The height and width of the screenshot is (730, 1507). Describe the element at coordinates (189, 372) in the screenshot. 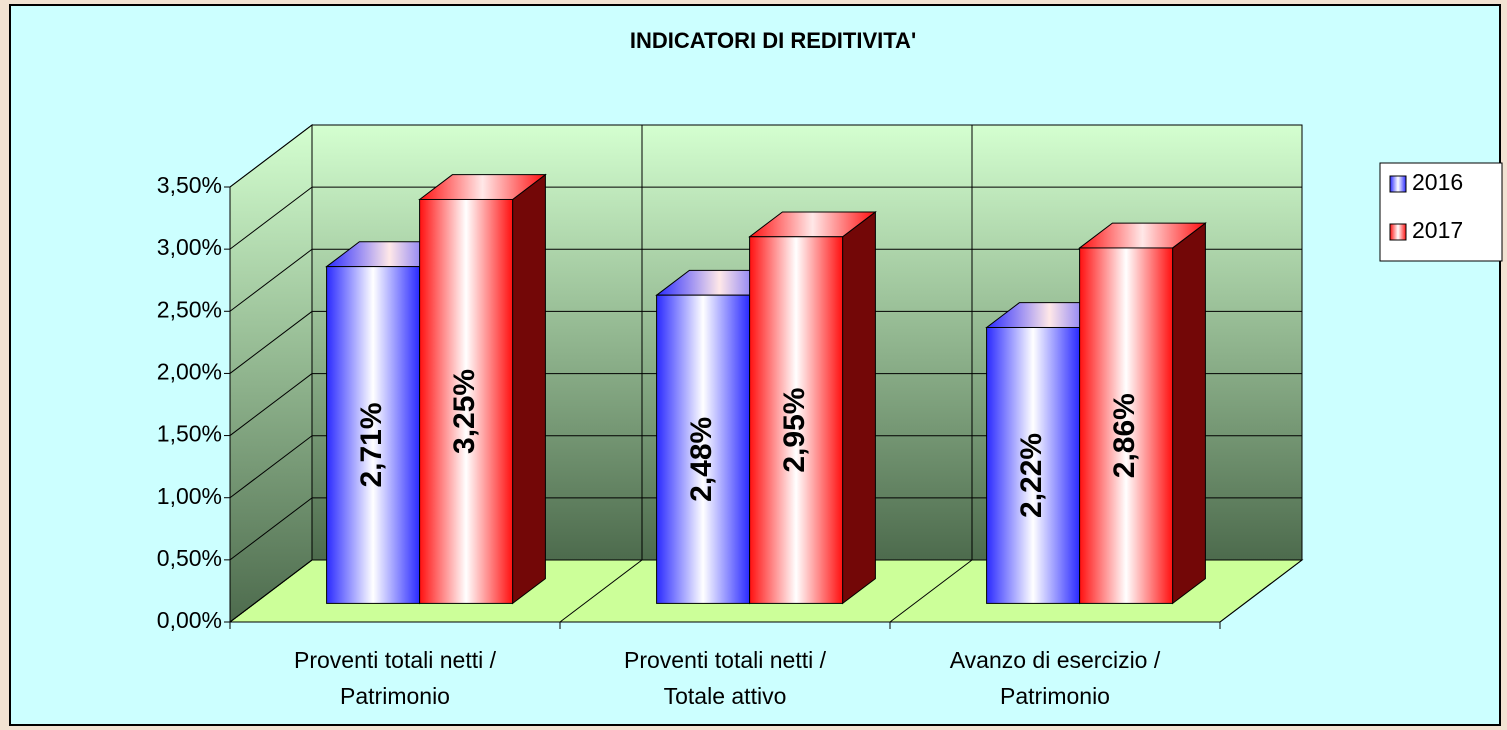

I see `y-tick-label: 2,00%` at that location.